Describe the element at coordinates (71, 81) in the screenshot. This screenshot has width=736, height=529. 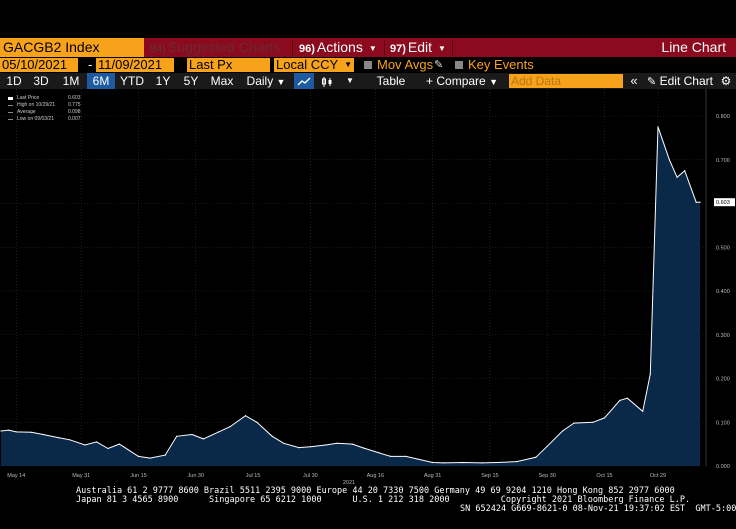
I see `range-1m-button: 1M` at that location.